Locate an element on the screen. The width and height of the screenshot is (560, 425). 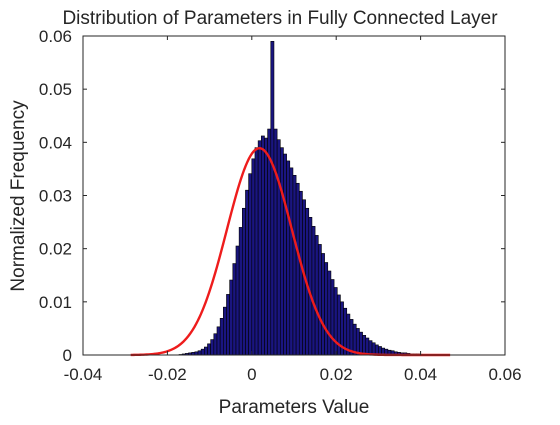
y-tick-label: 0.01 is located at coordinates (55, 302).